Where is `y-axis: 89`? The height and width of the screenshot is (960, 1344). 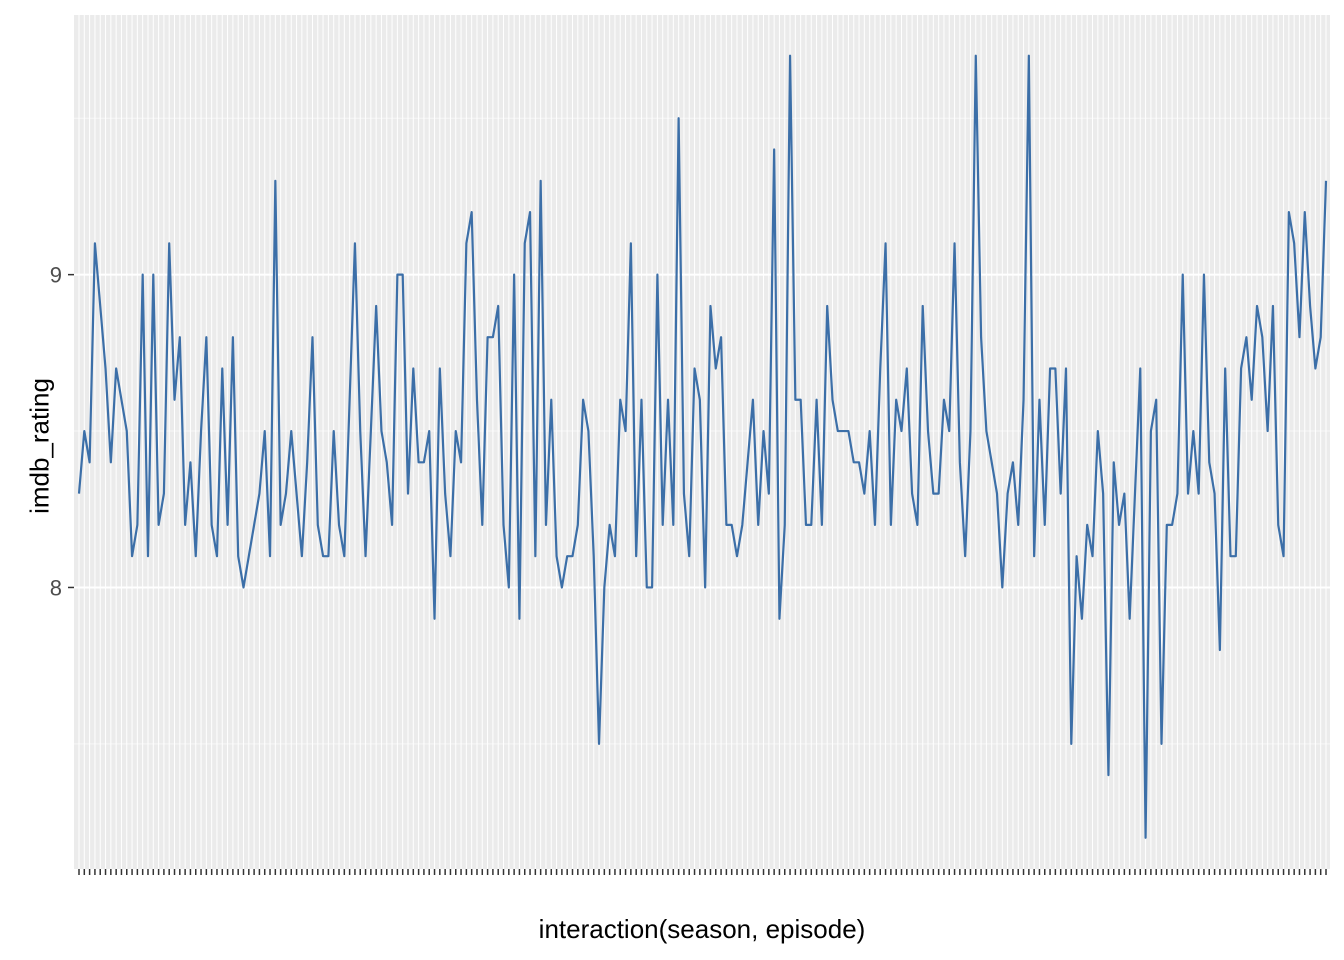
y-axis: 89 is located at coordinates (62, 431).